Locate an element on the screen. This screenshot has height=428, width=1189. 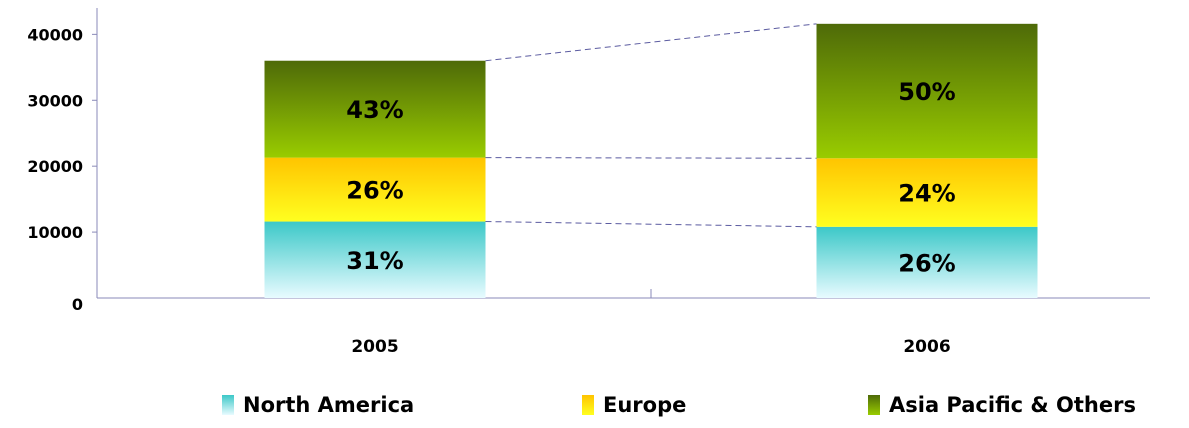
bar-segment-europe-2005 is located at coordinates (375, 189).